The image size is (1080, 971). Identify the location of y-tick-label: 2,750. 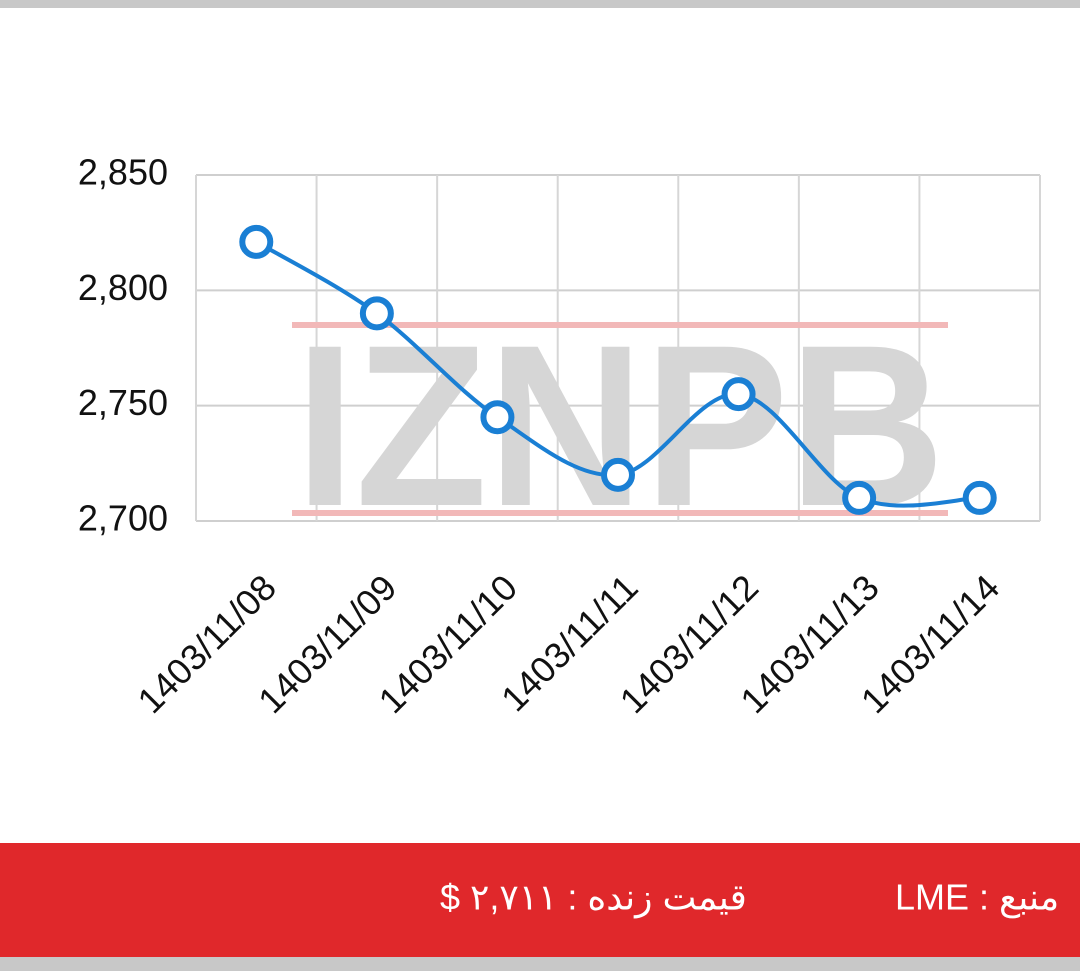
(123, 402).